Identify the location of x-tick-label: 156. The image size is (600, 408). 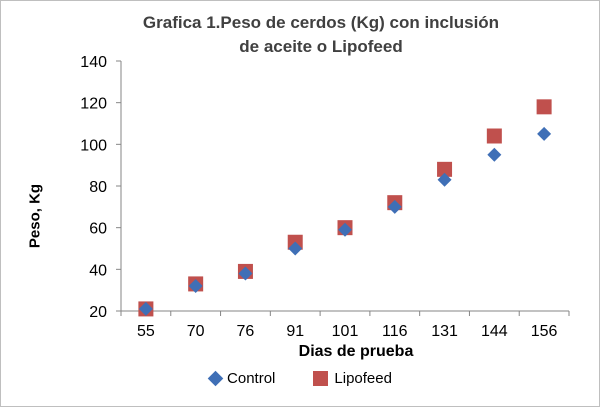
(544, 331).